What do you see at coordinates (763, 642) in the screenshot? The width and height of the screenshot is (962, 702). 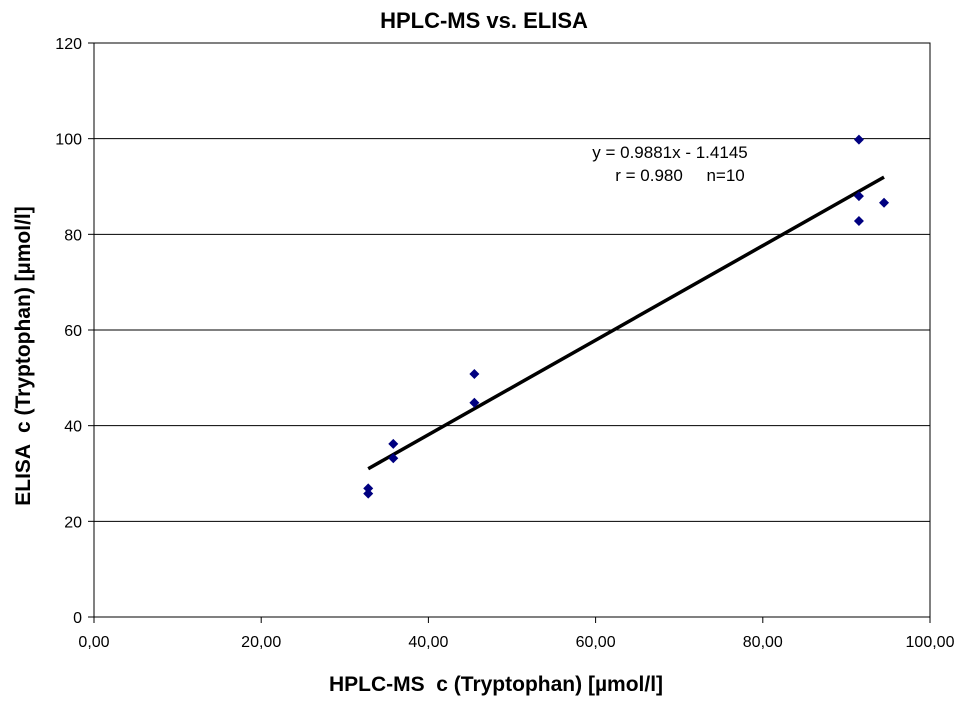 I see `x-tick-label: 80,00` at bounding box center [763, 642].